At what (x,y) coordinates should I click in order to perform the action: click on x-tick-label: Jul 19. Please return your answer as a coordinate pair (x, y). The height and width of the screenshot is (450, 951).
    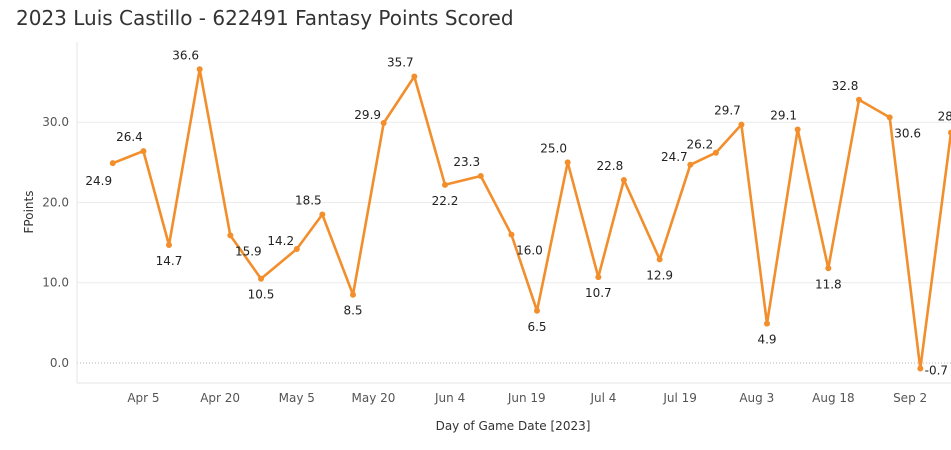
    Looking at the image, I should click on (679, 398).